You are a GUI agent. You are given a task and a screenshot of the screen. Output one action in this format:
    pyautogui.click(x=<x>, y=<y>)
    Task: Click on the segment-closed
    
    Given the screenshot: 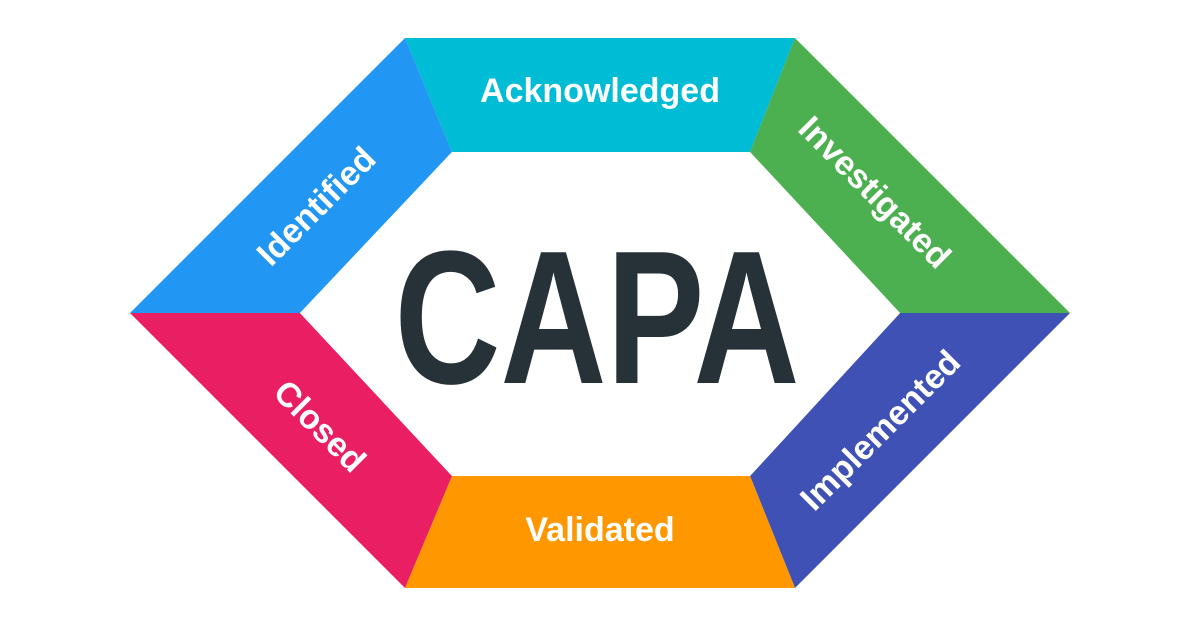 What is the action you would take?
    pyautogui.click(x=291, y=450)
    